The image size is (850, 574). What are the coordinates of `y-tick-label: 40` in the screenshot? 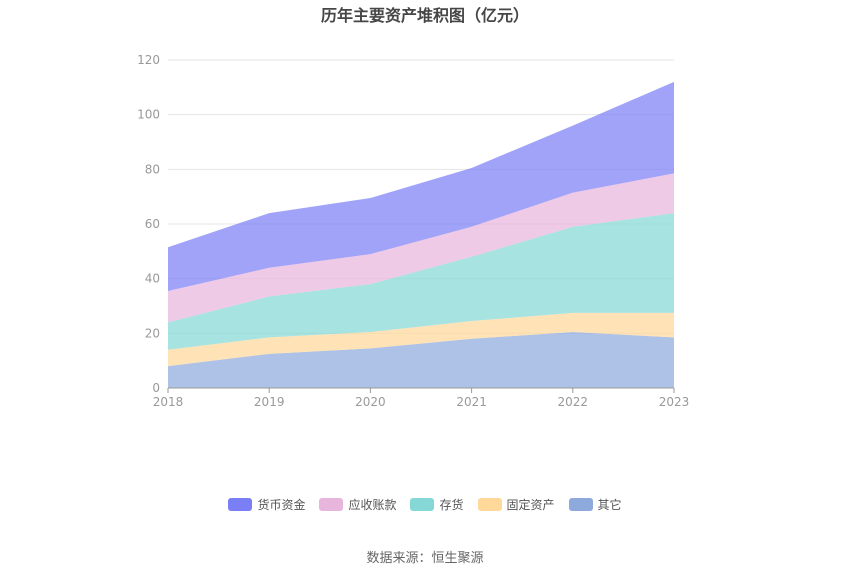 It's located at (152, 279).